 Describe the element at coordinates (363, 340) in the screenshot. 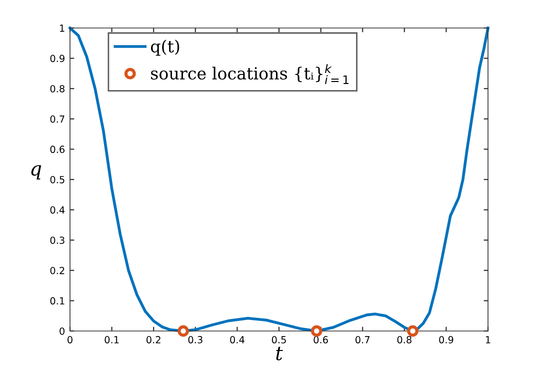

I see `x-tick-label: 0.7` at that location.